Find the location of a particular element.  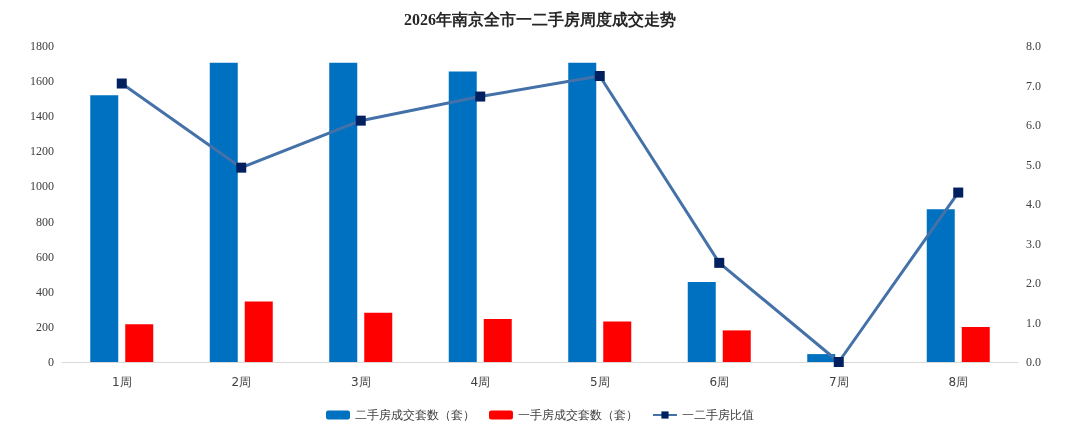

legend-label: 一手房成交套数（套） is located at coordinates (578, 415).